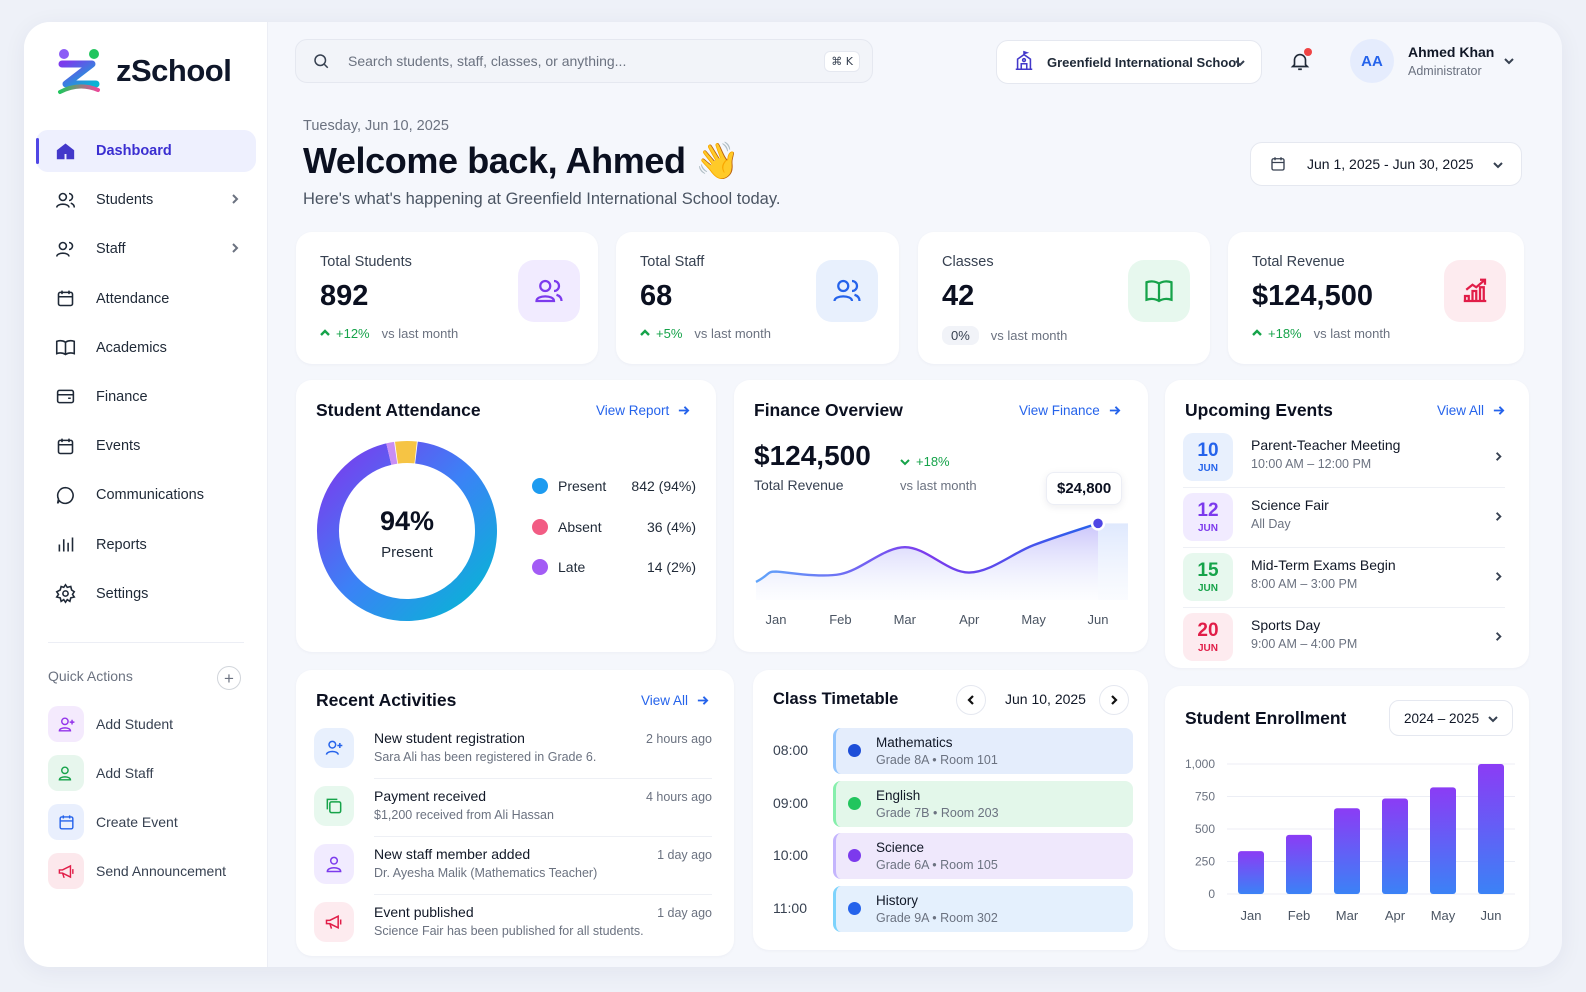 The image size is (1586, 992). I want to click on event-time: 10:00 AM – 12:00 PM, so click(1311, 464).